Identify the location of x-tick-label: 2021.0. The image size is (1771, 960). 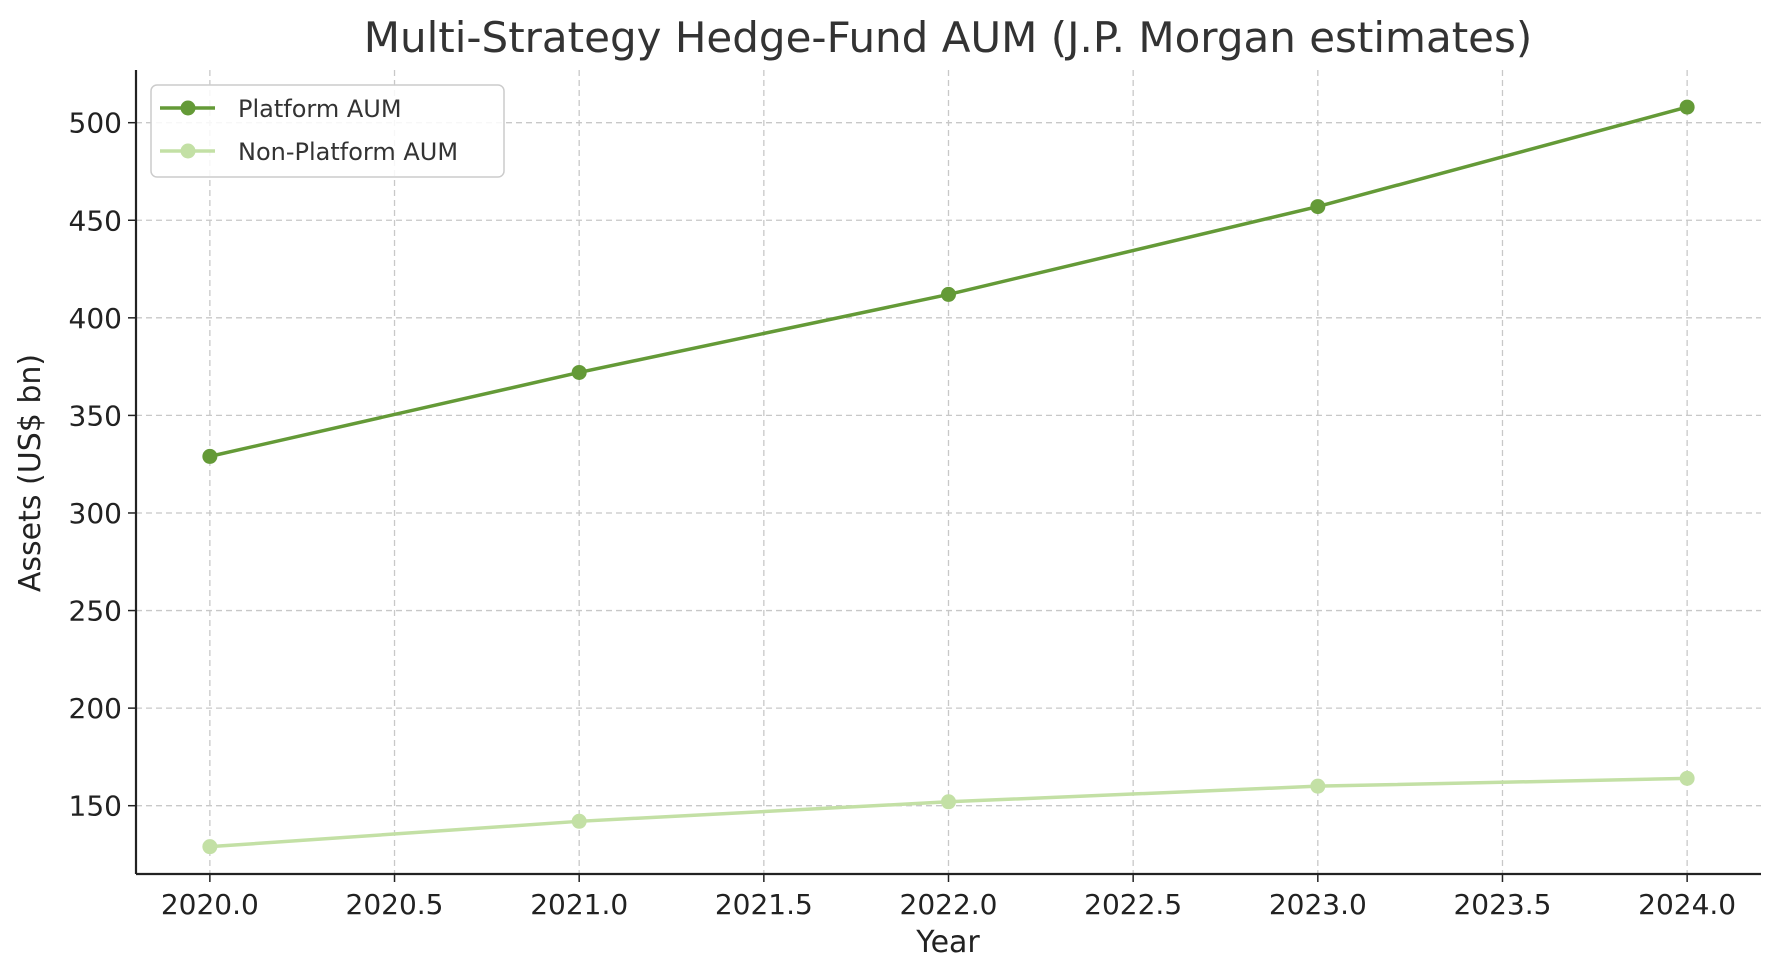
(579, 904).